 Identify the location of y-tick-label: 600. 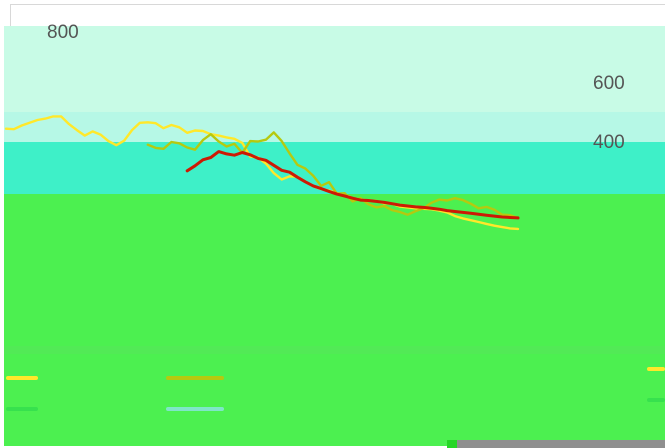
(609, 83).